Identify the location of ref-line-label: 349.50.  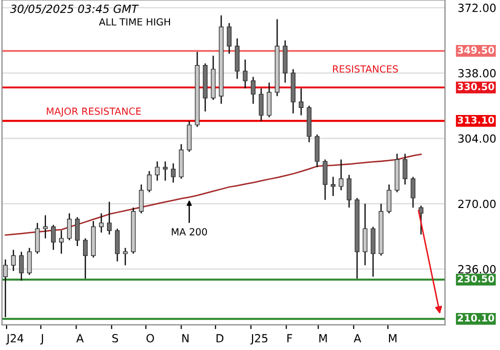
(476, 50).